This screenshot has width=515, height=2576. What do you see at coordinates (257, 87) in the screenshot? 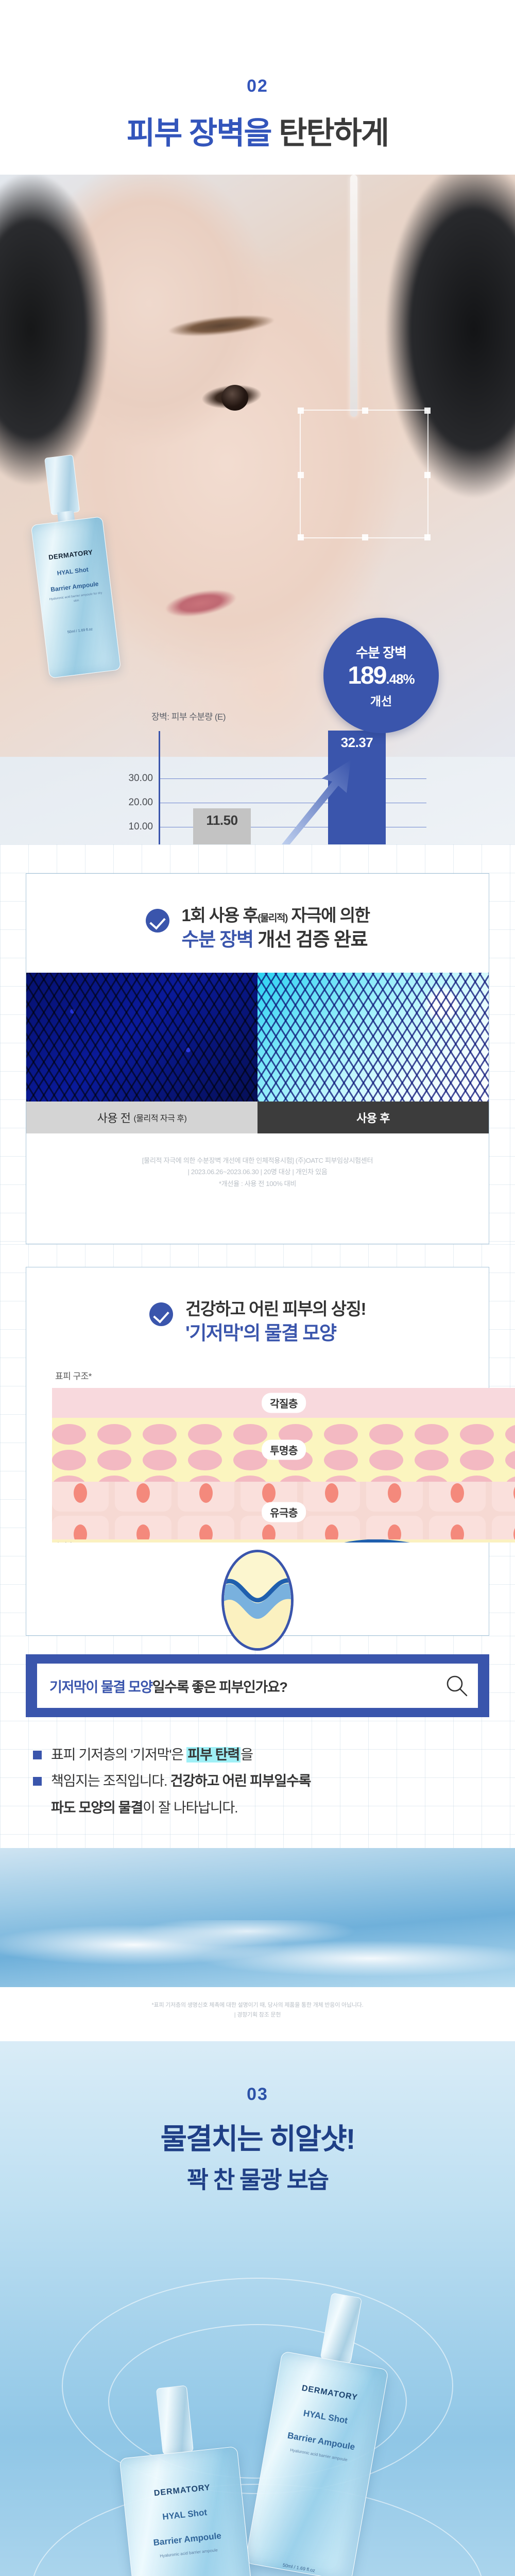
I see `section-02-header: 02 피부 장벽을 탄탄하게` at bounding box center [257, 87].